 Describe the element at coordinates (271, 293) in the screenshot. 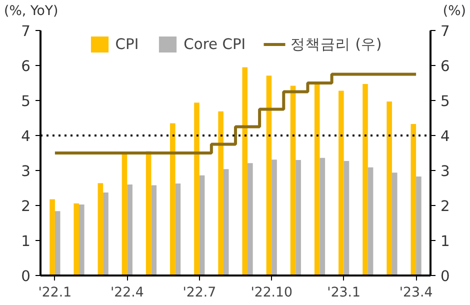

I see `x-tick-label: '22.10` at that location.